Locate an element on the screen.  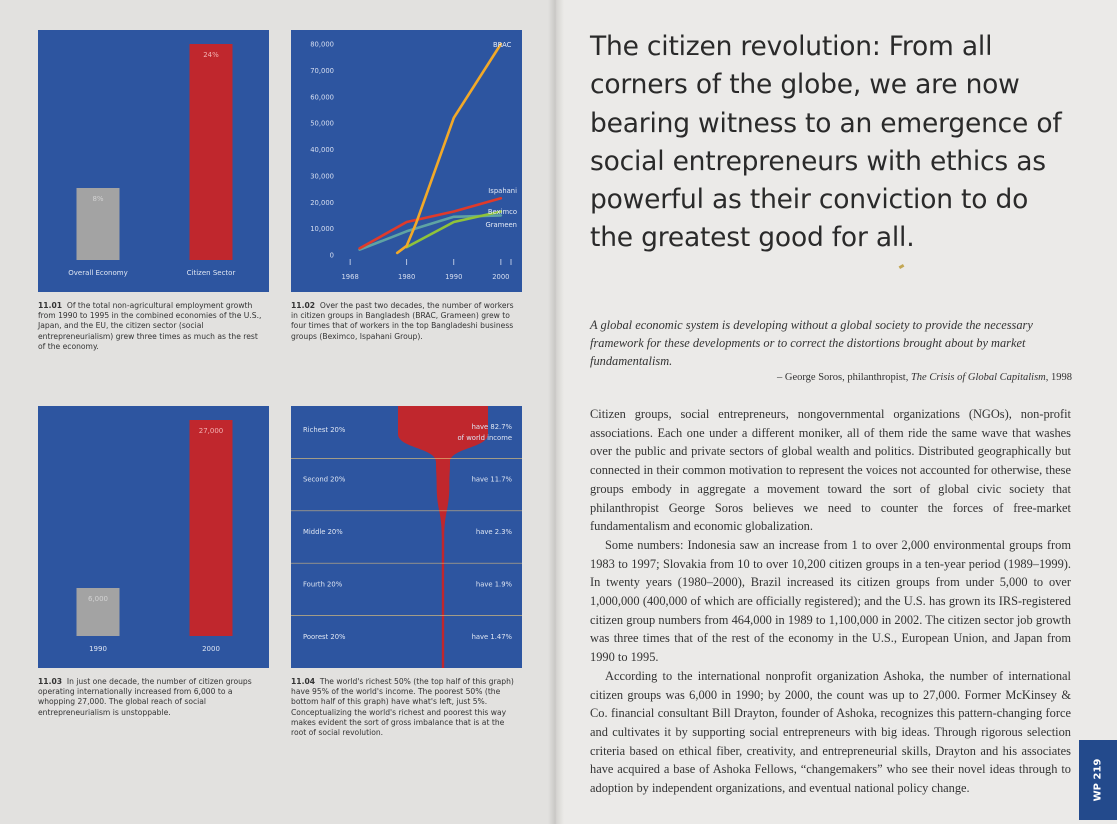
row-label: Second 20% is located at coordinates (324, 480).